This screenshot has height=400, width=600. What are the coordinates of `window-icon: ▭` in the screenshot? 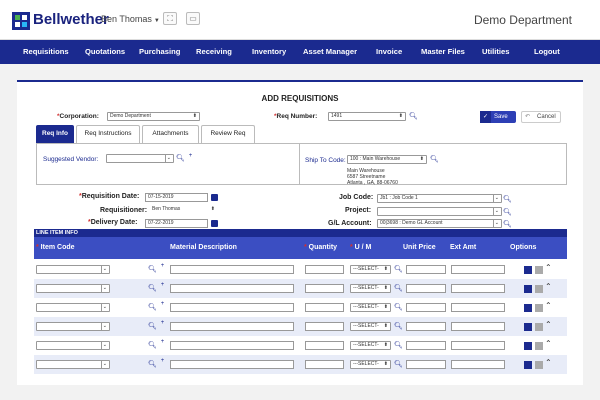 It's located at (193, 18).